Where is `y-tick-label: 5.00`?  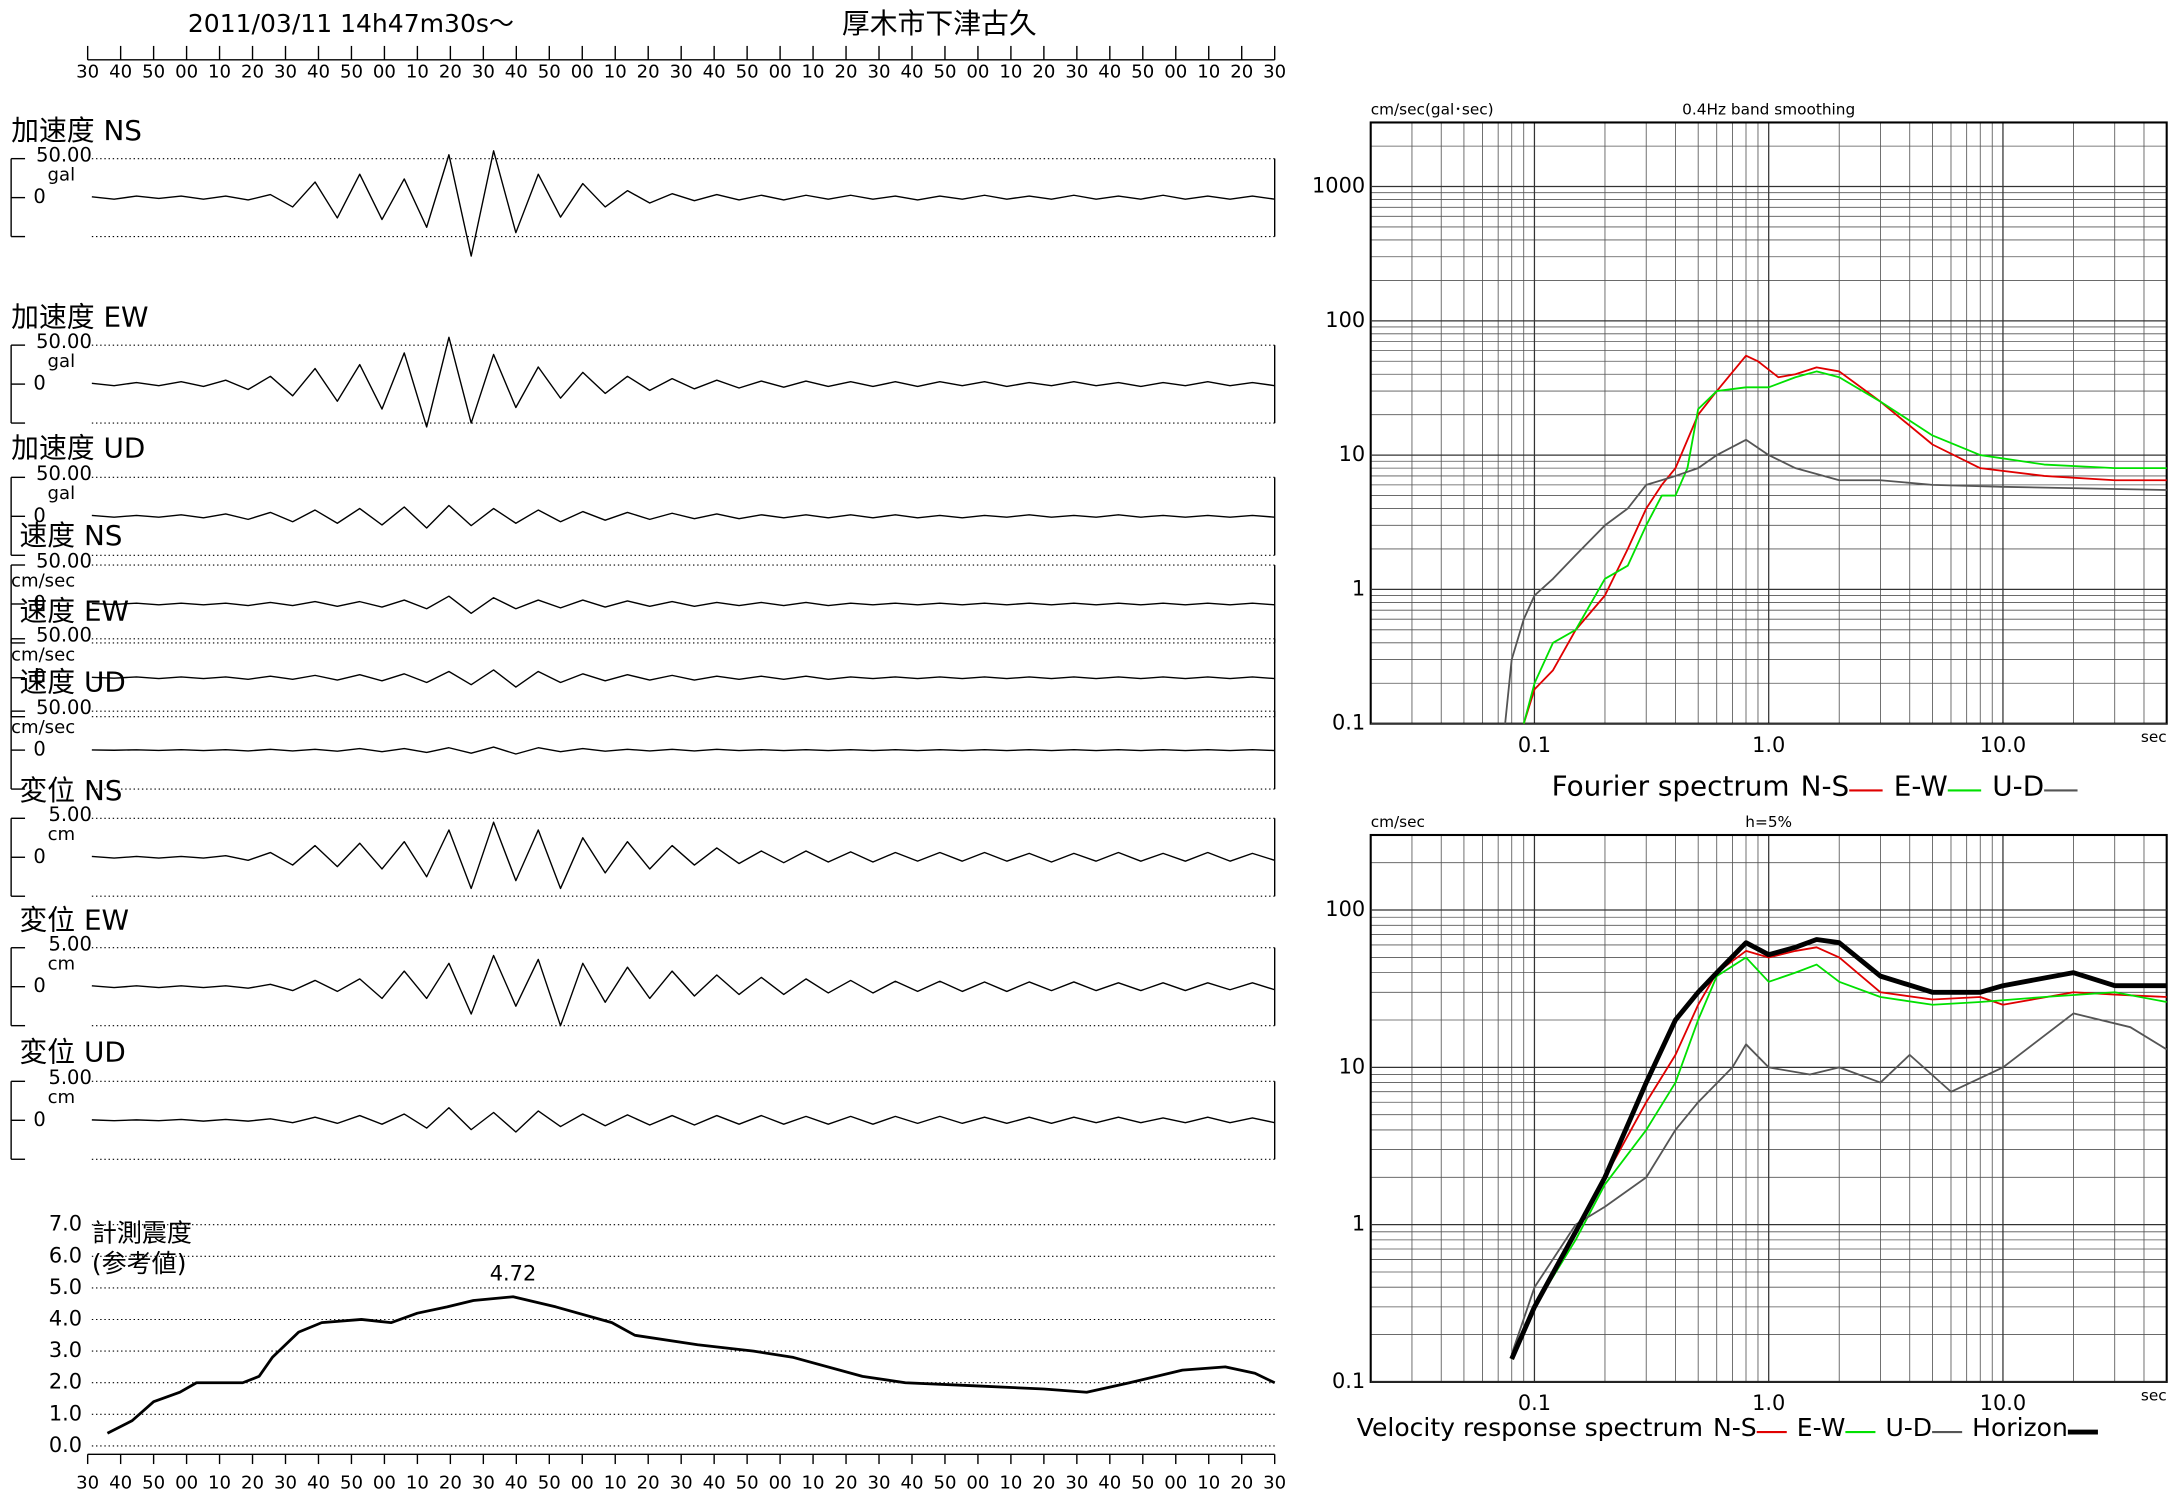 y-tick-label: 5.00 is located at coordinates (69, 1077).